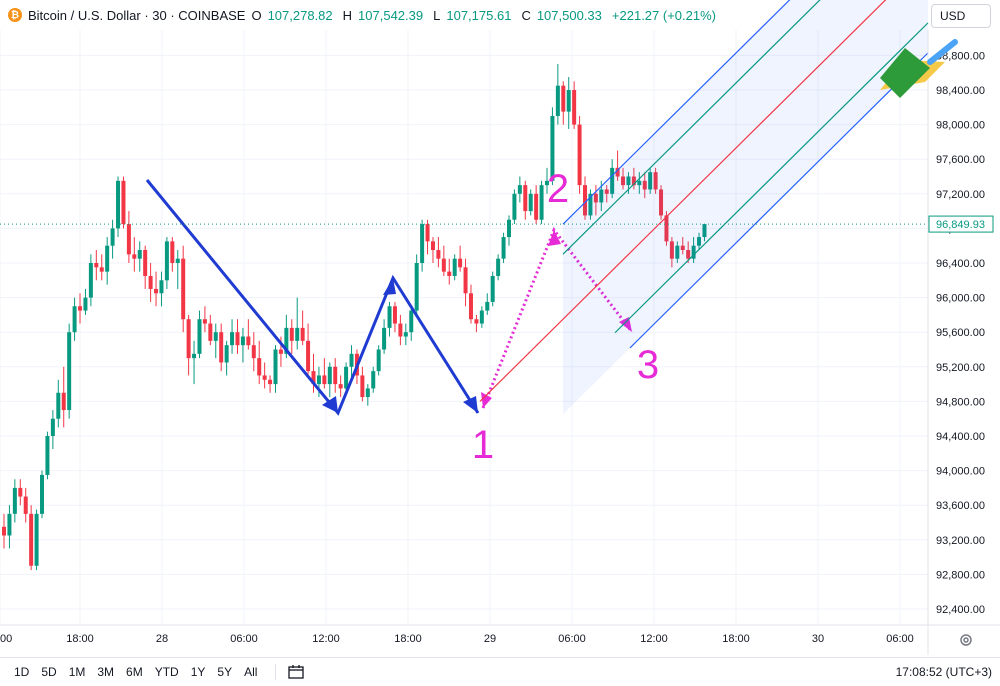 The image size is (1000, 686). I want to click on range-1m: 1M, so click(77, 672).